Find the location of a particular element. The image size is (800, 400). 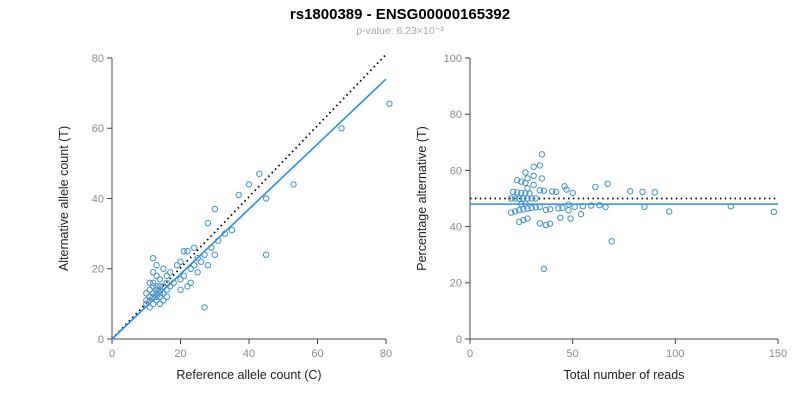

y-ticks: 0 20 40 60 80 is located at coordinates (102, 199).